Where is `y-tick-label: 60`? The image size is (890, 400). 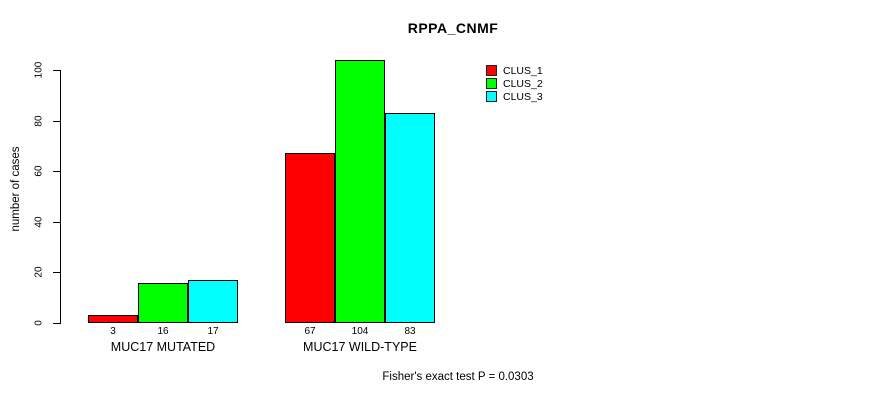
y-tick-label: 60 is located at coordinates (39, 171).